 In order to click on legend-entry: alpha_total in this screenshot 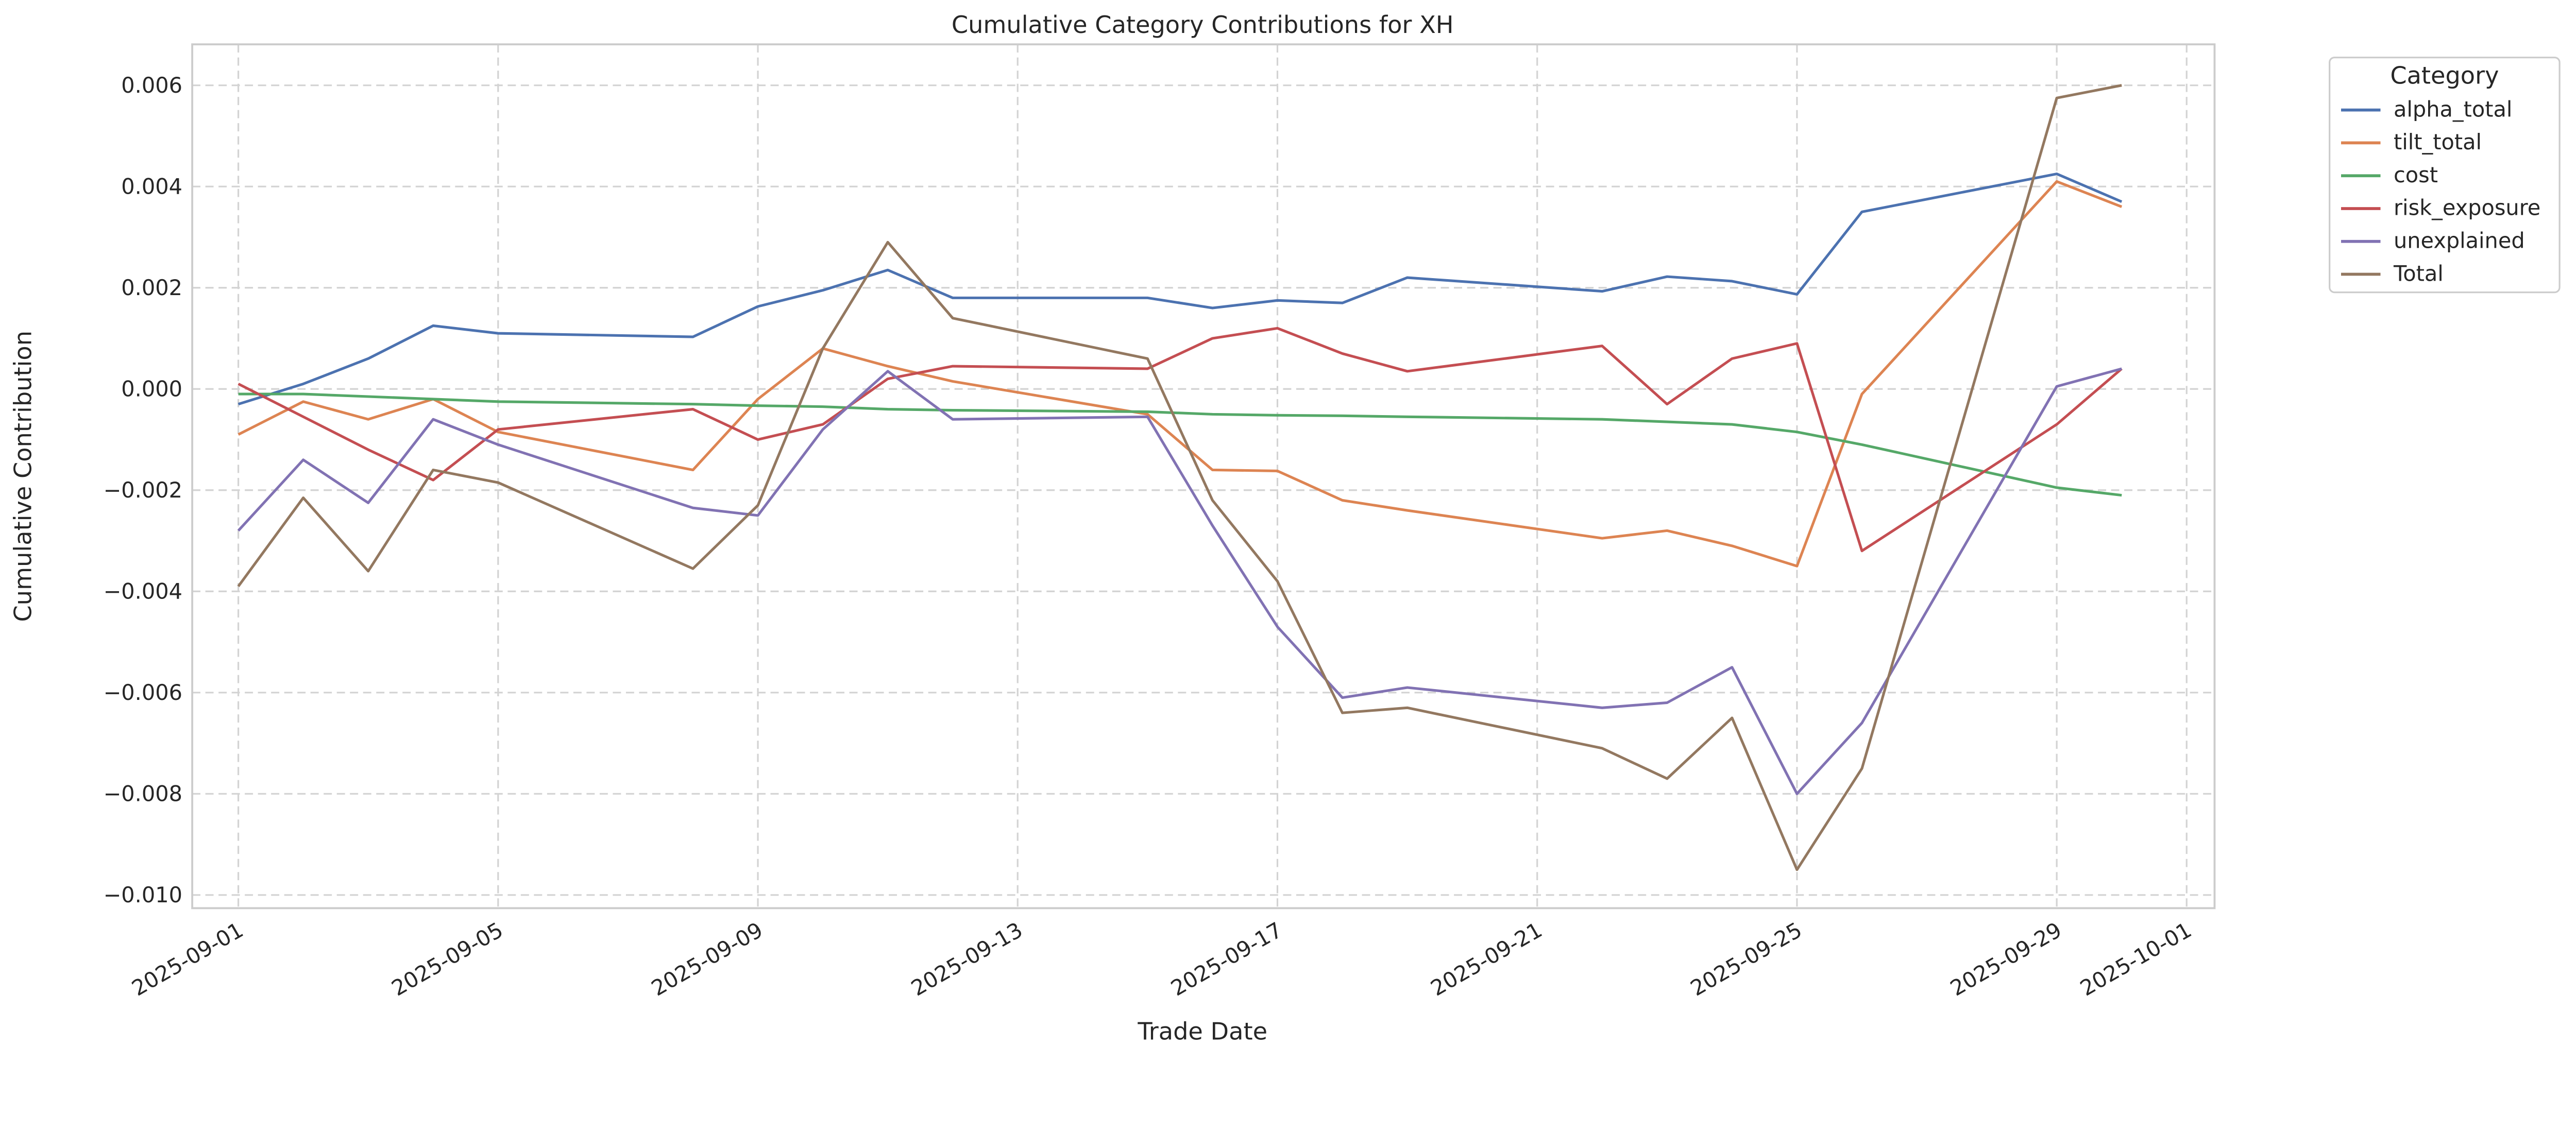, I will do `click(2453, 110)`.